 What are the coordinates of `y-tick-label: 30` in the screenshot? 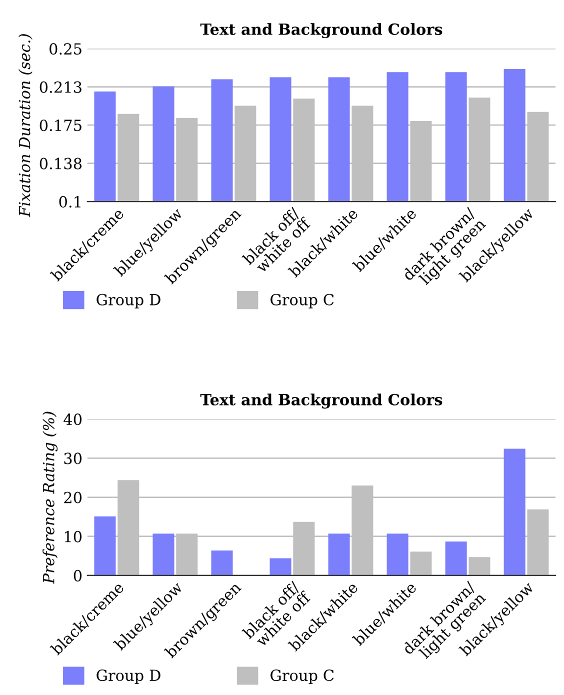 It's located at (73, 458).